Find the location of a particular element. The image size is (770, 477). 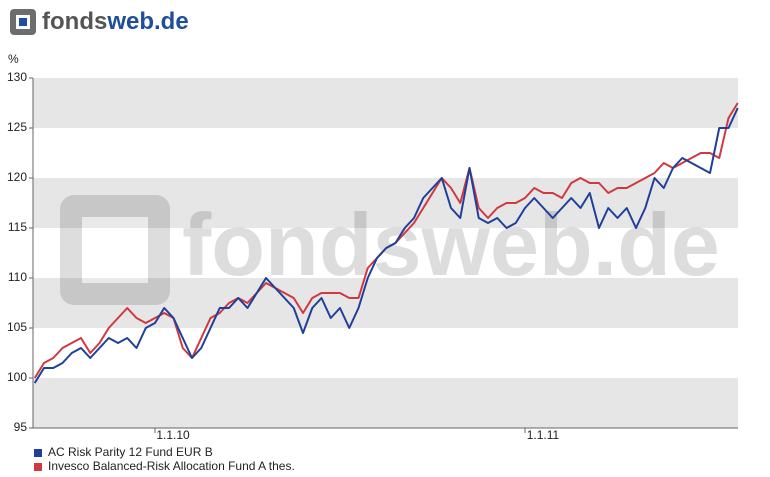

y-tick-label: 120 is located at coordinates (17, 177).